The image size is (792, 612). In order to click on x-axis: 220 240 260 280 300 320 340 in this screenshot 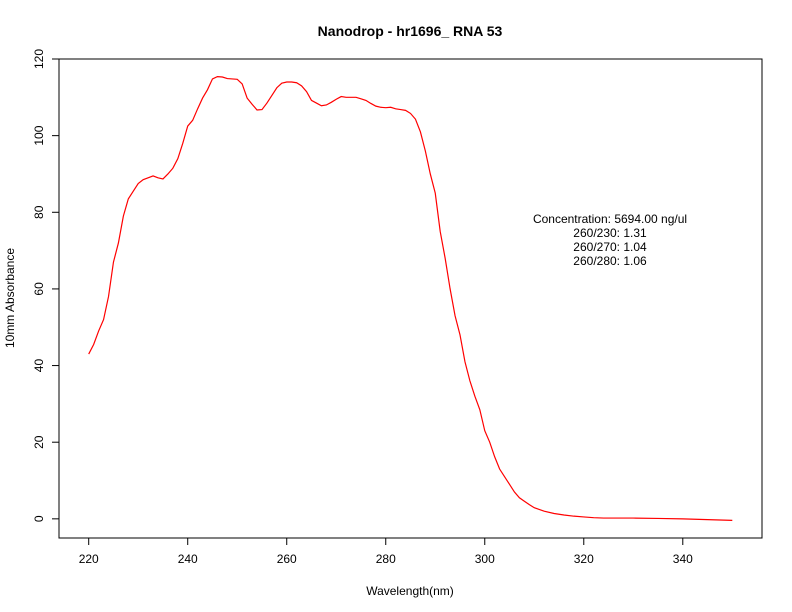, I will do `click(386, 551)`.